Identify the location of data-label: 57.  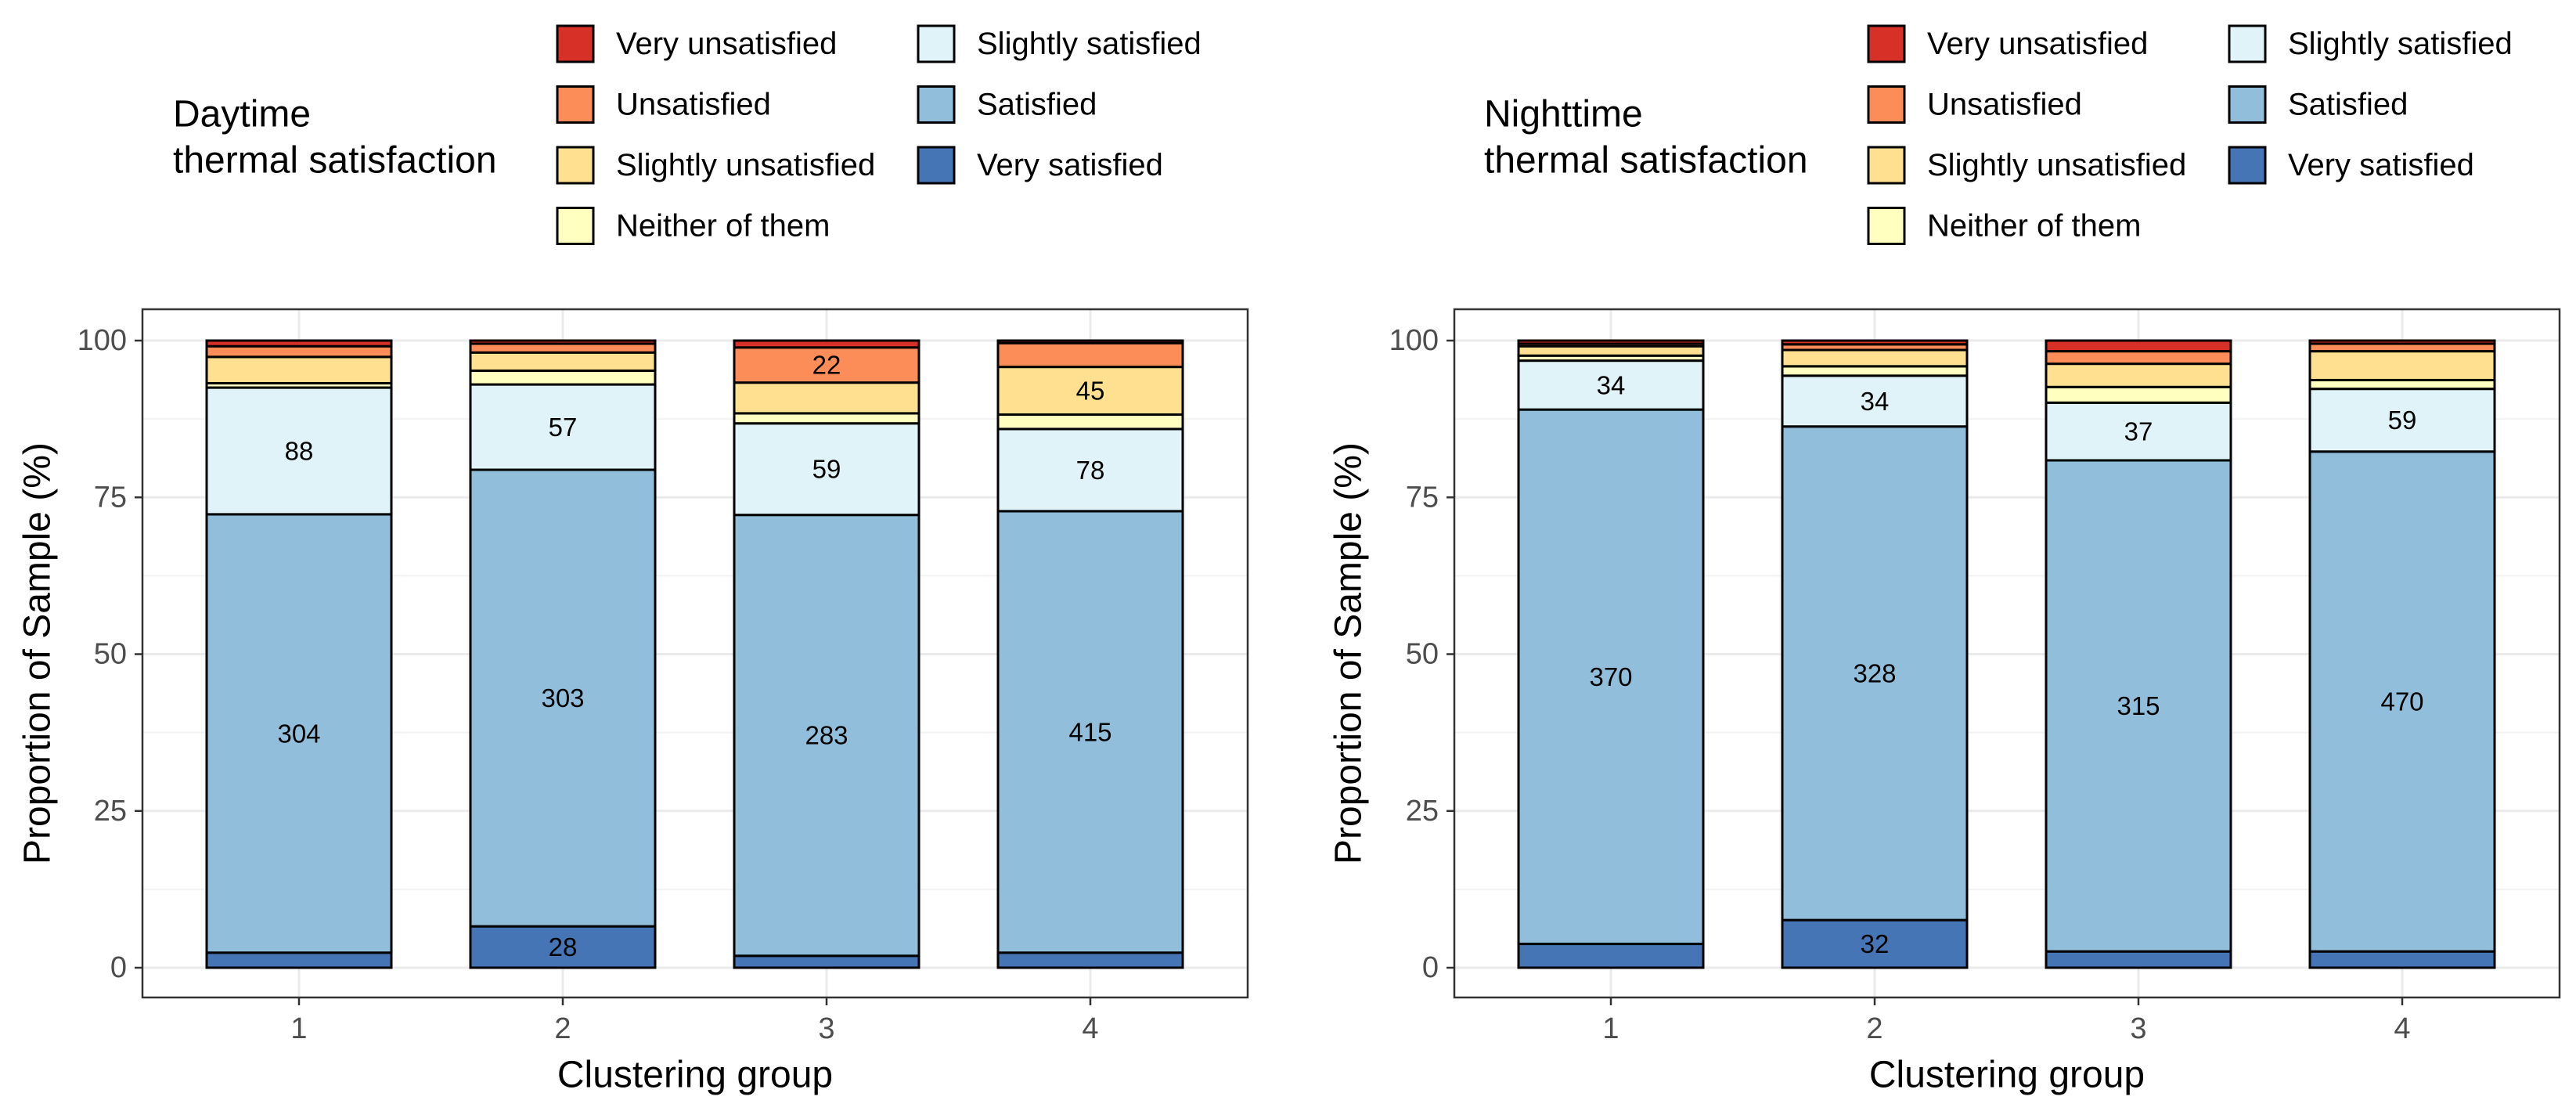
(563, 427).